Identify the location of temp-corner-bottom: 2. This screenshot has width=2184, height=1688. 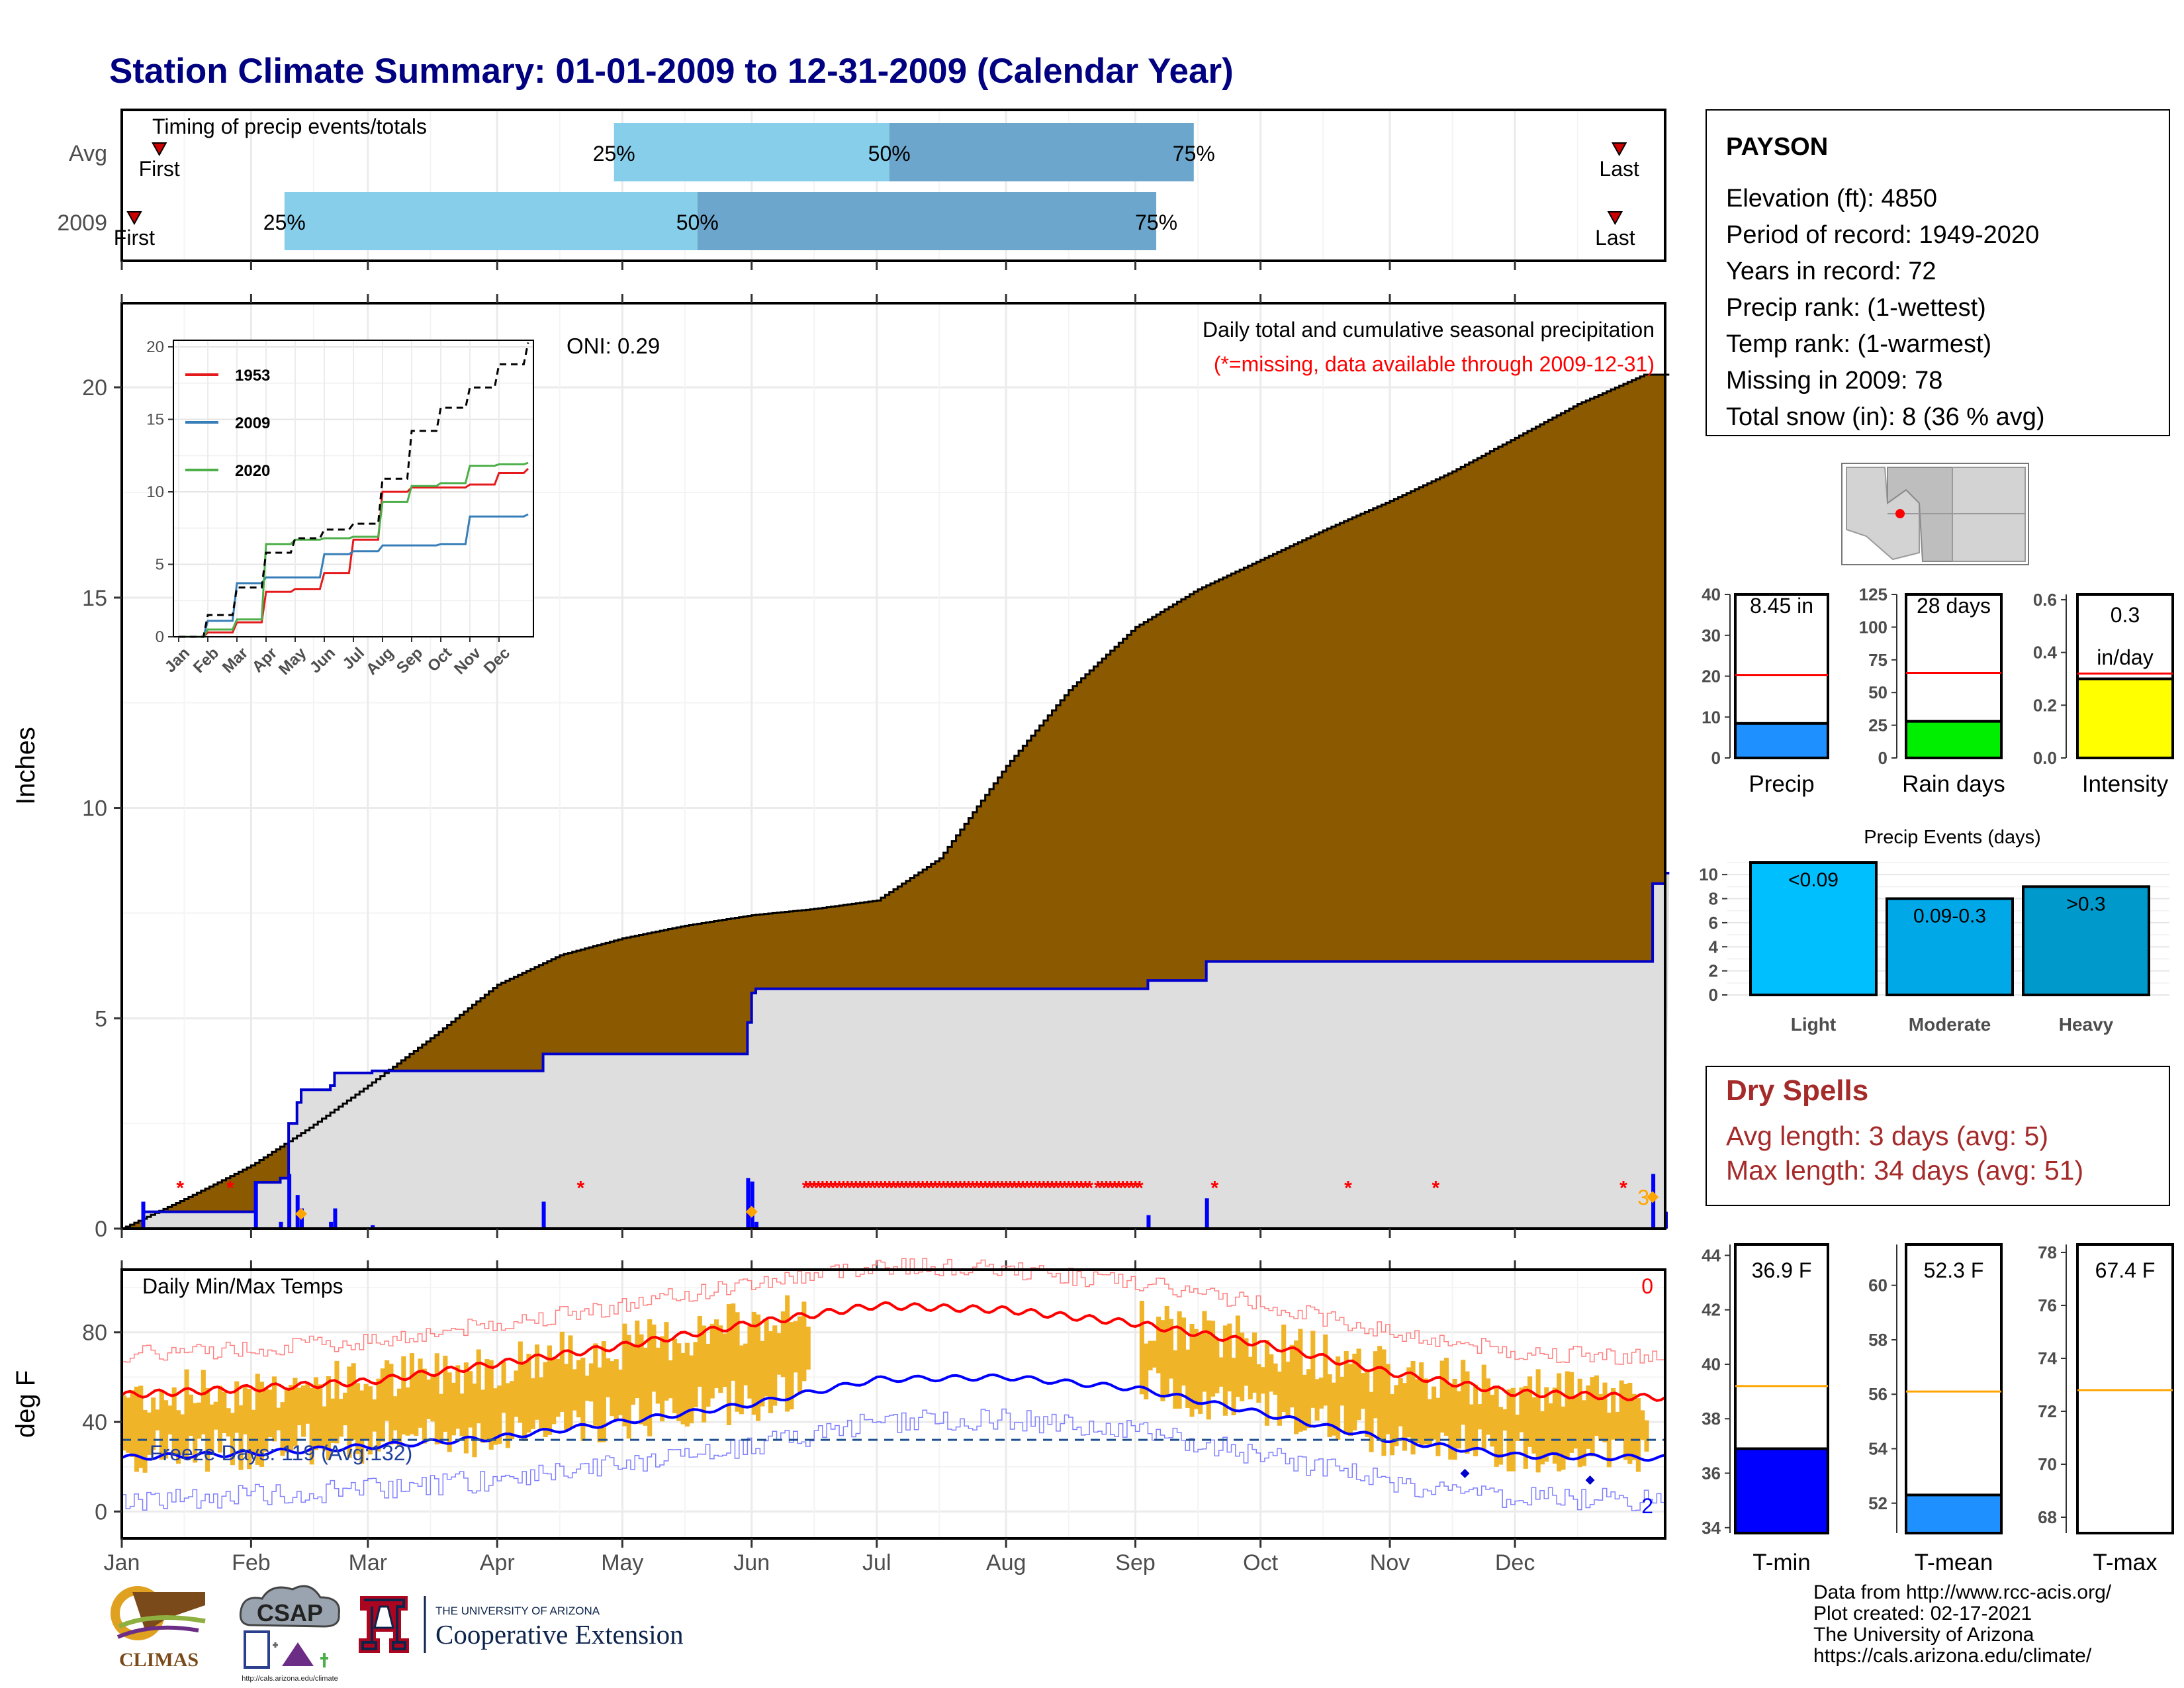
(1647, 1506).